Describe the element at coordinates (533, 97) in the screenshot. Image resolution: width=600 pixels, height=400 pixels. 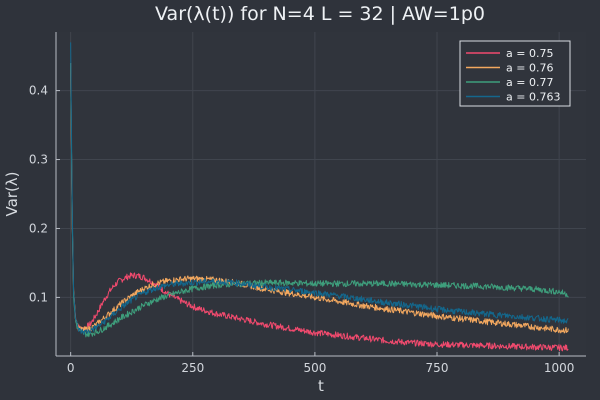
I see `legend-label-3: a = 0.763` at that location.